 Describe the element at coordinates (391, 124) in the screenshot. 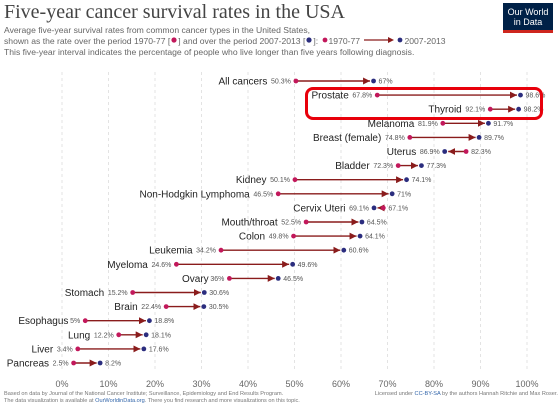

I see `category-label: Melanoma` at that location.